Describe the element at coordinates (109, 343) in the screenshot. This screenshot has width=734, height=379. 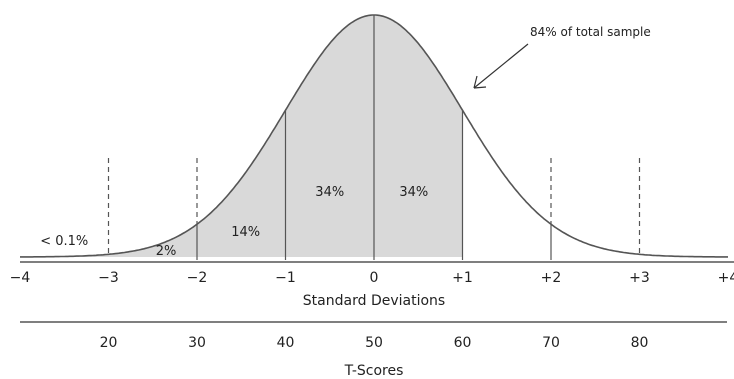
I see `t-score-tick-label: 20` at that location.